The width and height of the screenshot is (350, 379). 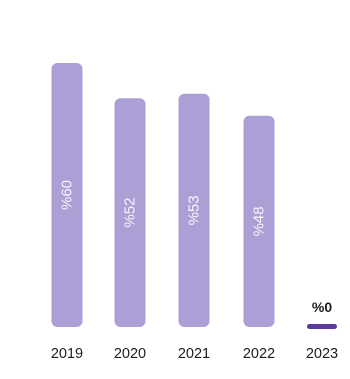 What do you see at coordinates (67, 354) in the screenshot?
I see `x-tick-label-2019: 2019` at bounding box center [67, 354].